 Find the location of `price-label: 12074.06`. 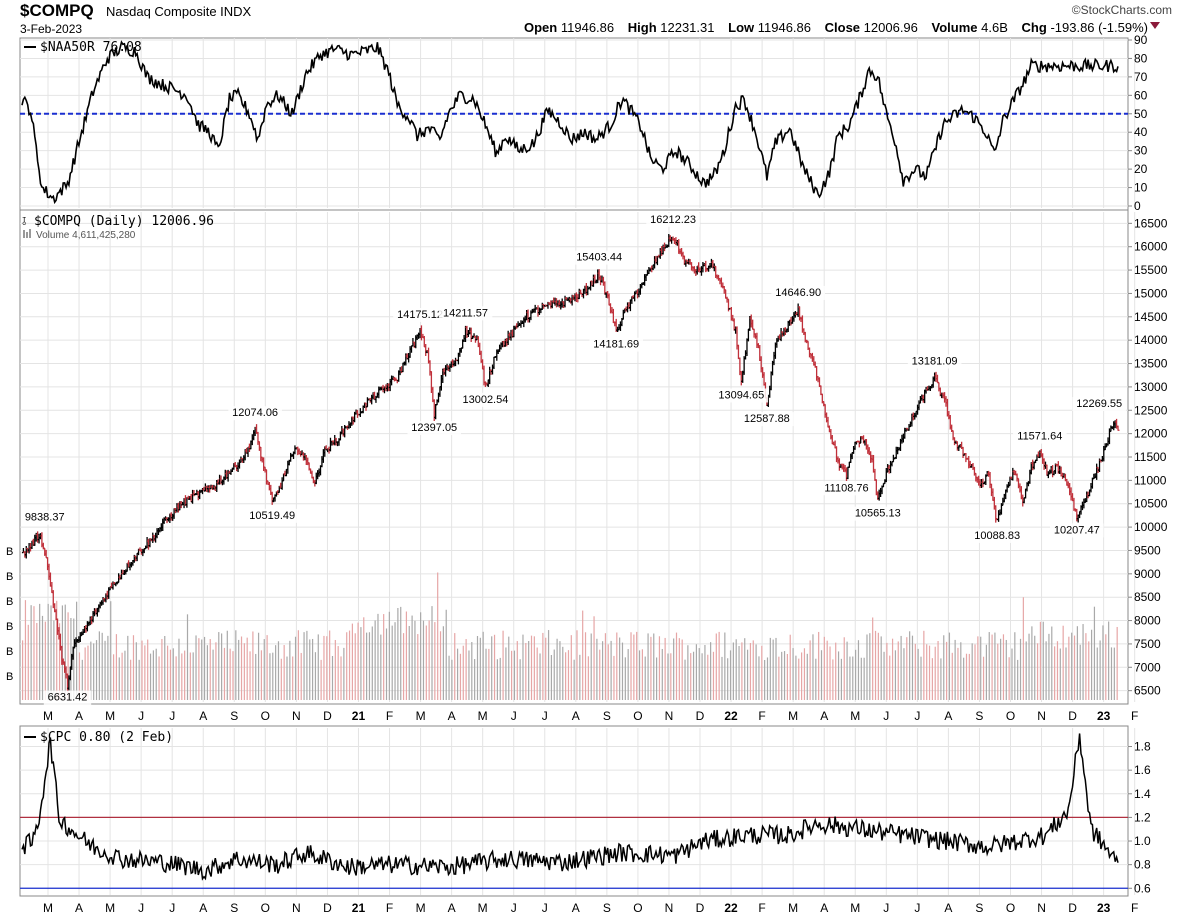

price-label: 12074.06 is located at coordinates (255, 413).